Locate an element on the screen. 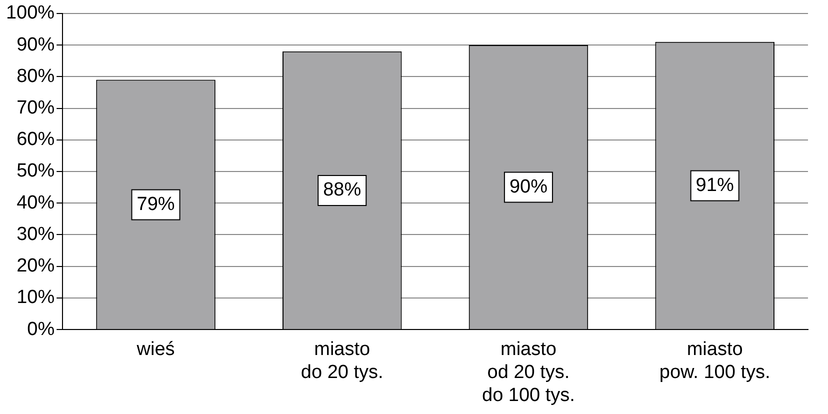 The width and height of the screenshot is (828, 414). y-tick-label: 60% is located at coordinates (35, 139).